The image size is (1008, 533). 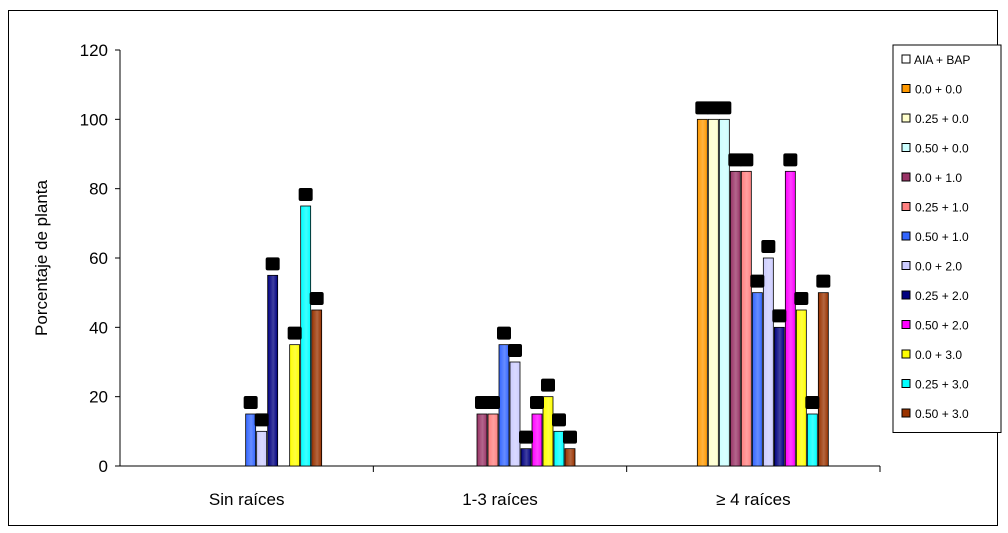 I want to click on legend-item: 0.0 + 2.0, so click(x=931, y=267).